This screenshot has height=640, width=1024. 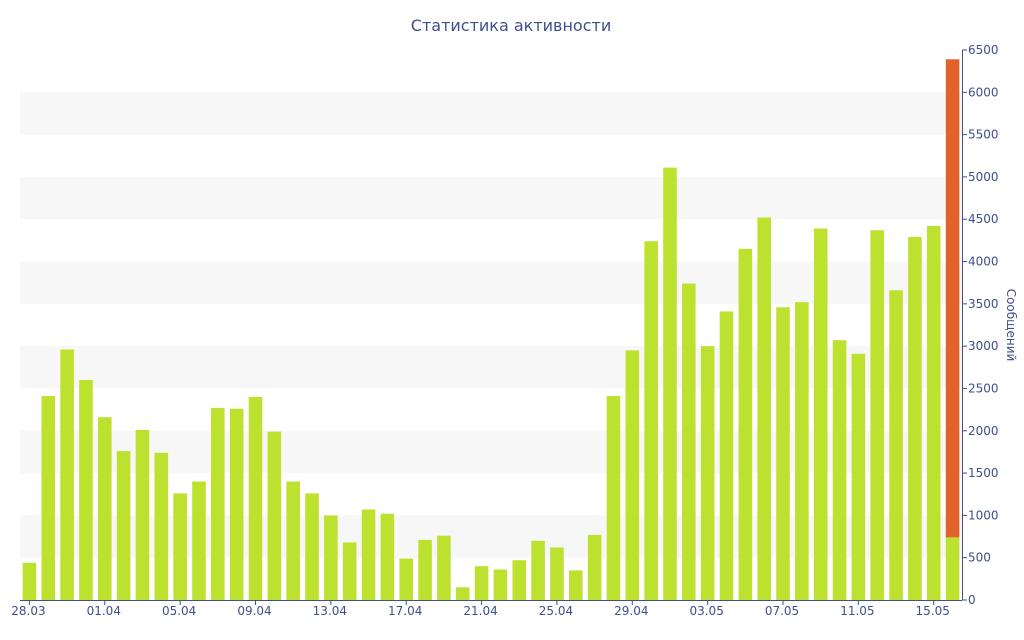 I want to click on x-tick-label: 29.04, so click(x=631, y=611).